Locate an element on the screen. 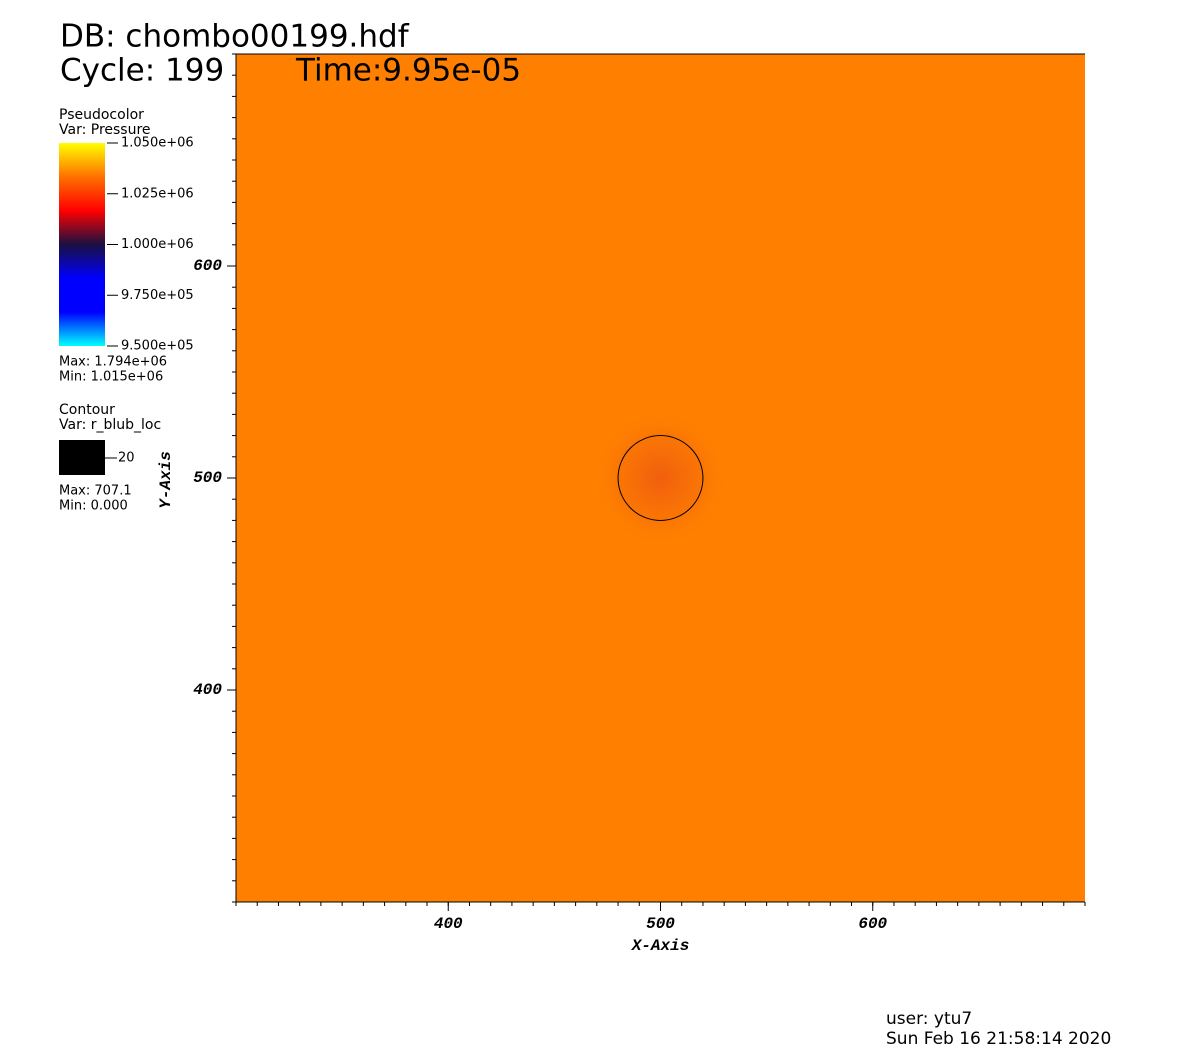  colorbar-tick-label: 9.750e+05 is located at coordinates (157, 295).